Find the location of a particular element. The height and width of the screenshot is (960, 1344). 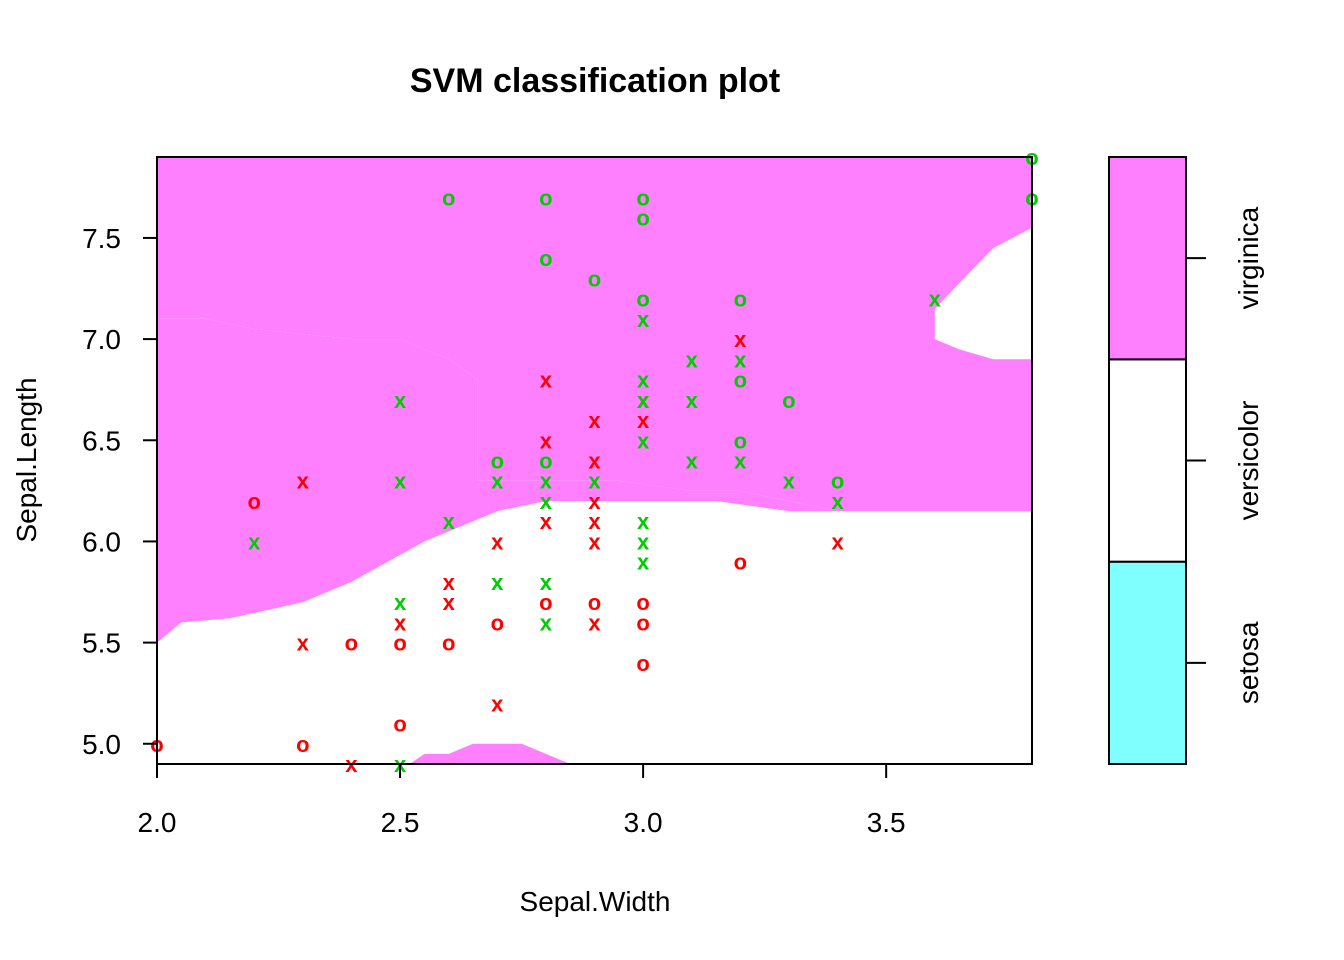

y-tick-label: 6.5 is located at coordinates (101, 440).